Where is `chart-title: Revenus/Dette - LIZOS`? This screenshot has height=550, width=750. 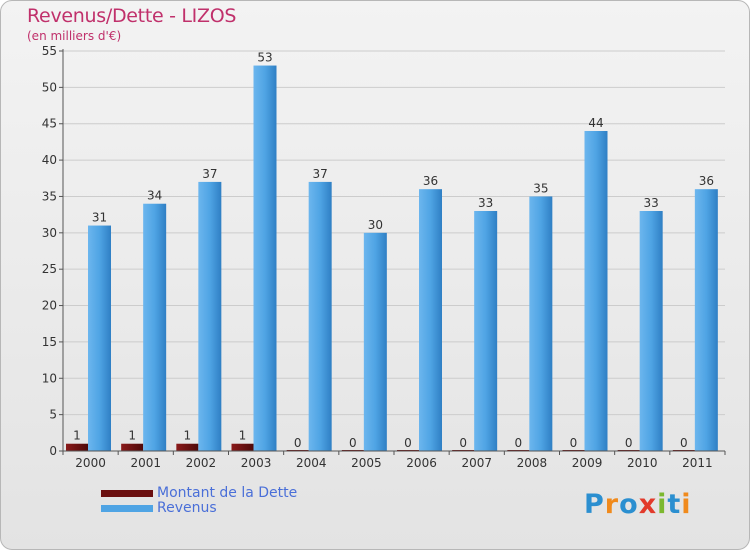
chart-title: Revenus/Dette - LIZOS is located at coordinates (132, 16).